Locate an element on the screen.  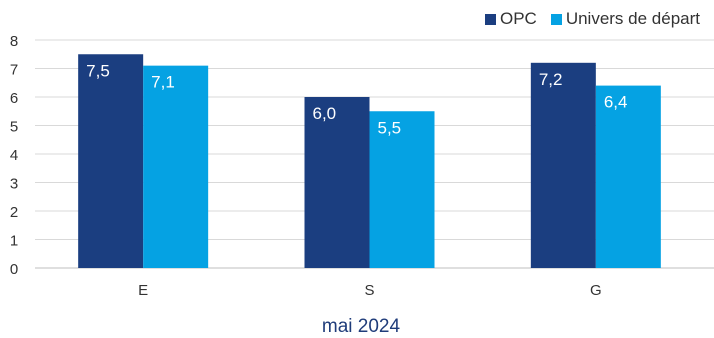
y-tick-label: 8 is located at coordinates (14, 41).